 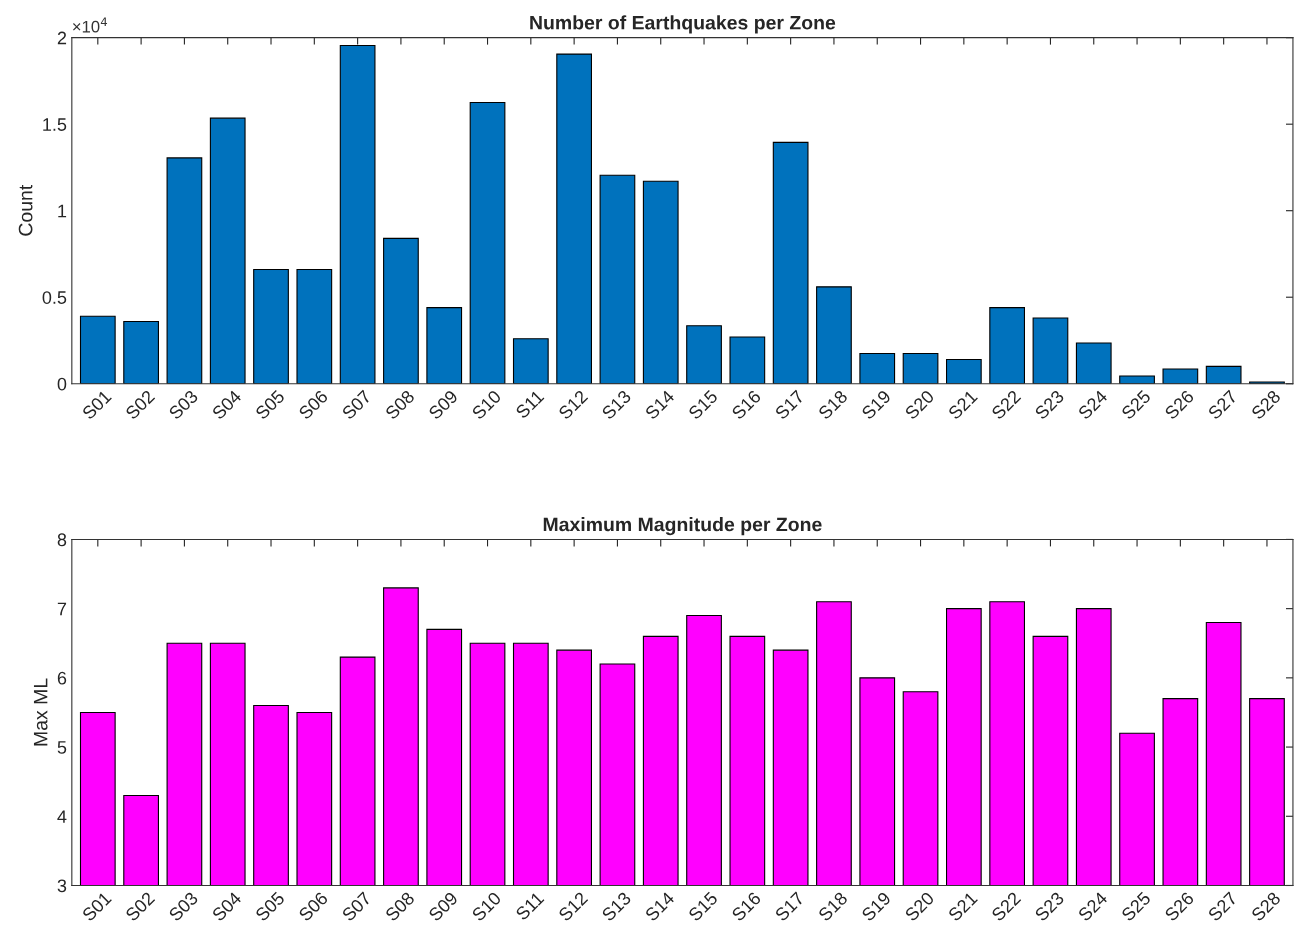 What do you see at coordinates (682, 526) in the screenshot?
I see `chart-title: Maximum Magnitude per Zone` at bounding box center [682, 526].